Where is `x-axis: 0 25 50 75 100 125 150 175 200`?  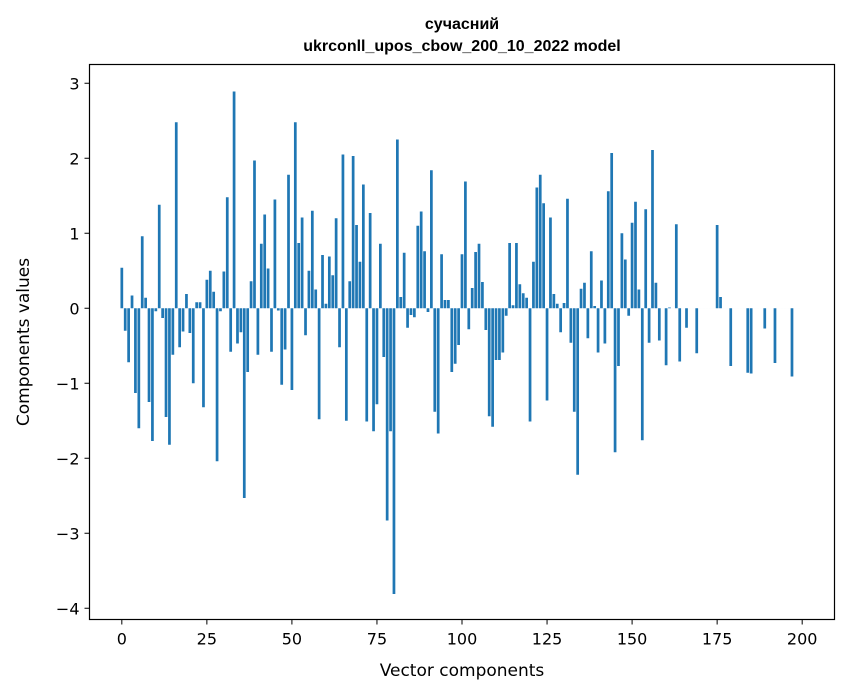 x-axis: 0 25 50 75 100 125 150 175 200 is located at coordinates (467, 634).